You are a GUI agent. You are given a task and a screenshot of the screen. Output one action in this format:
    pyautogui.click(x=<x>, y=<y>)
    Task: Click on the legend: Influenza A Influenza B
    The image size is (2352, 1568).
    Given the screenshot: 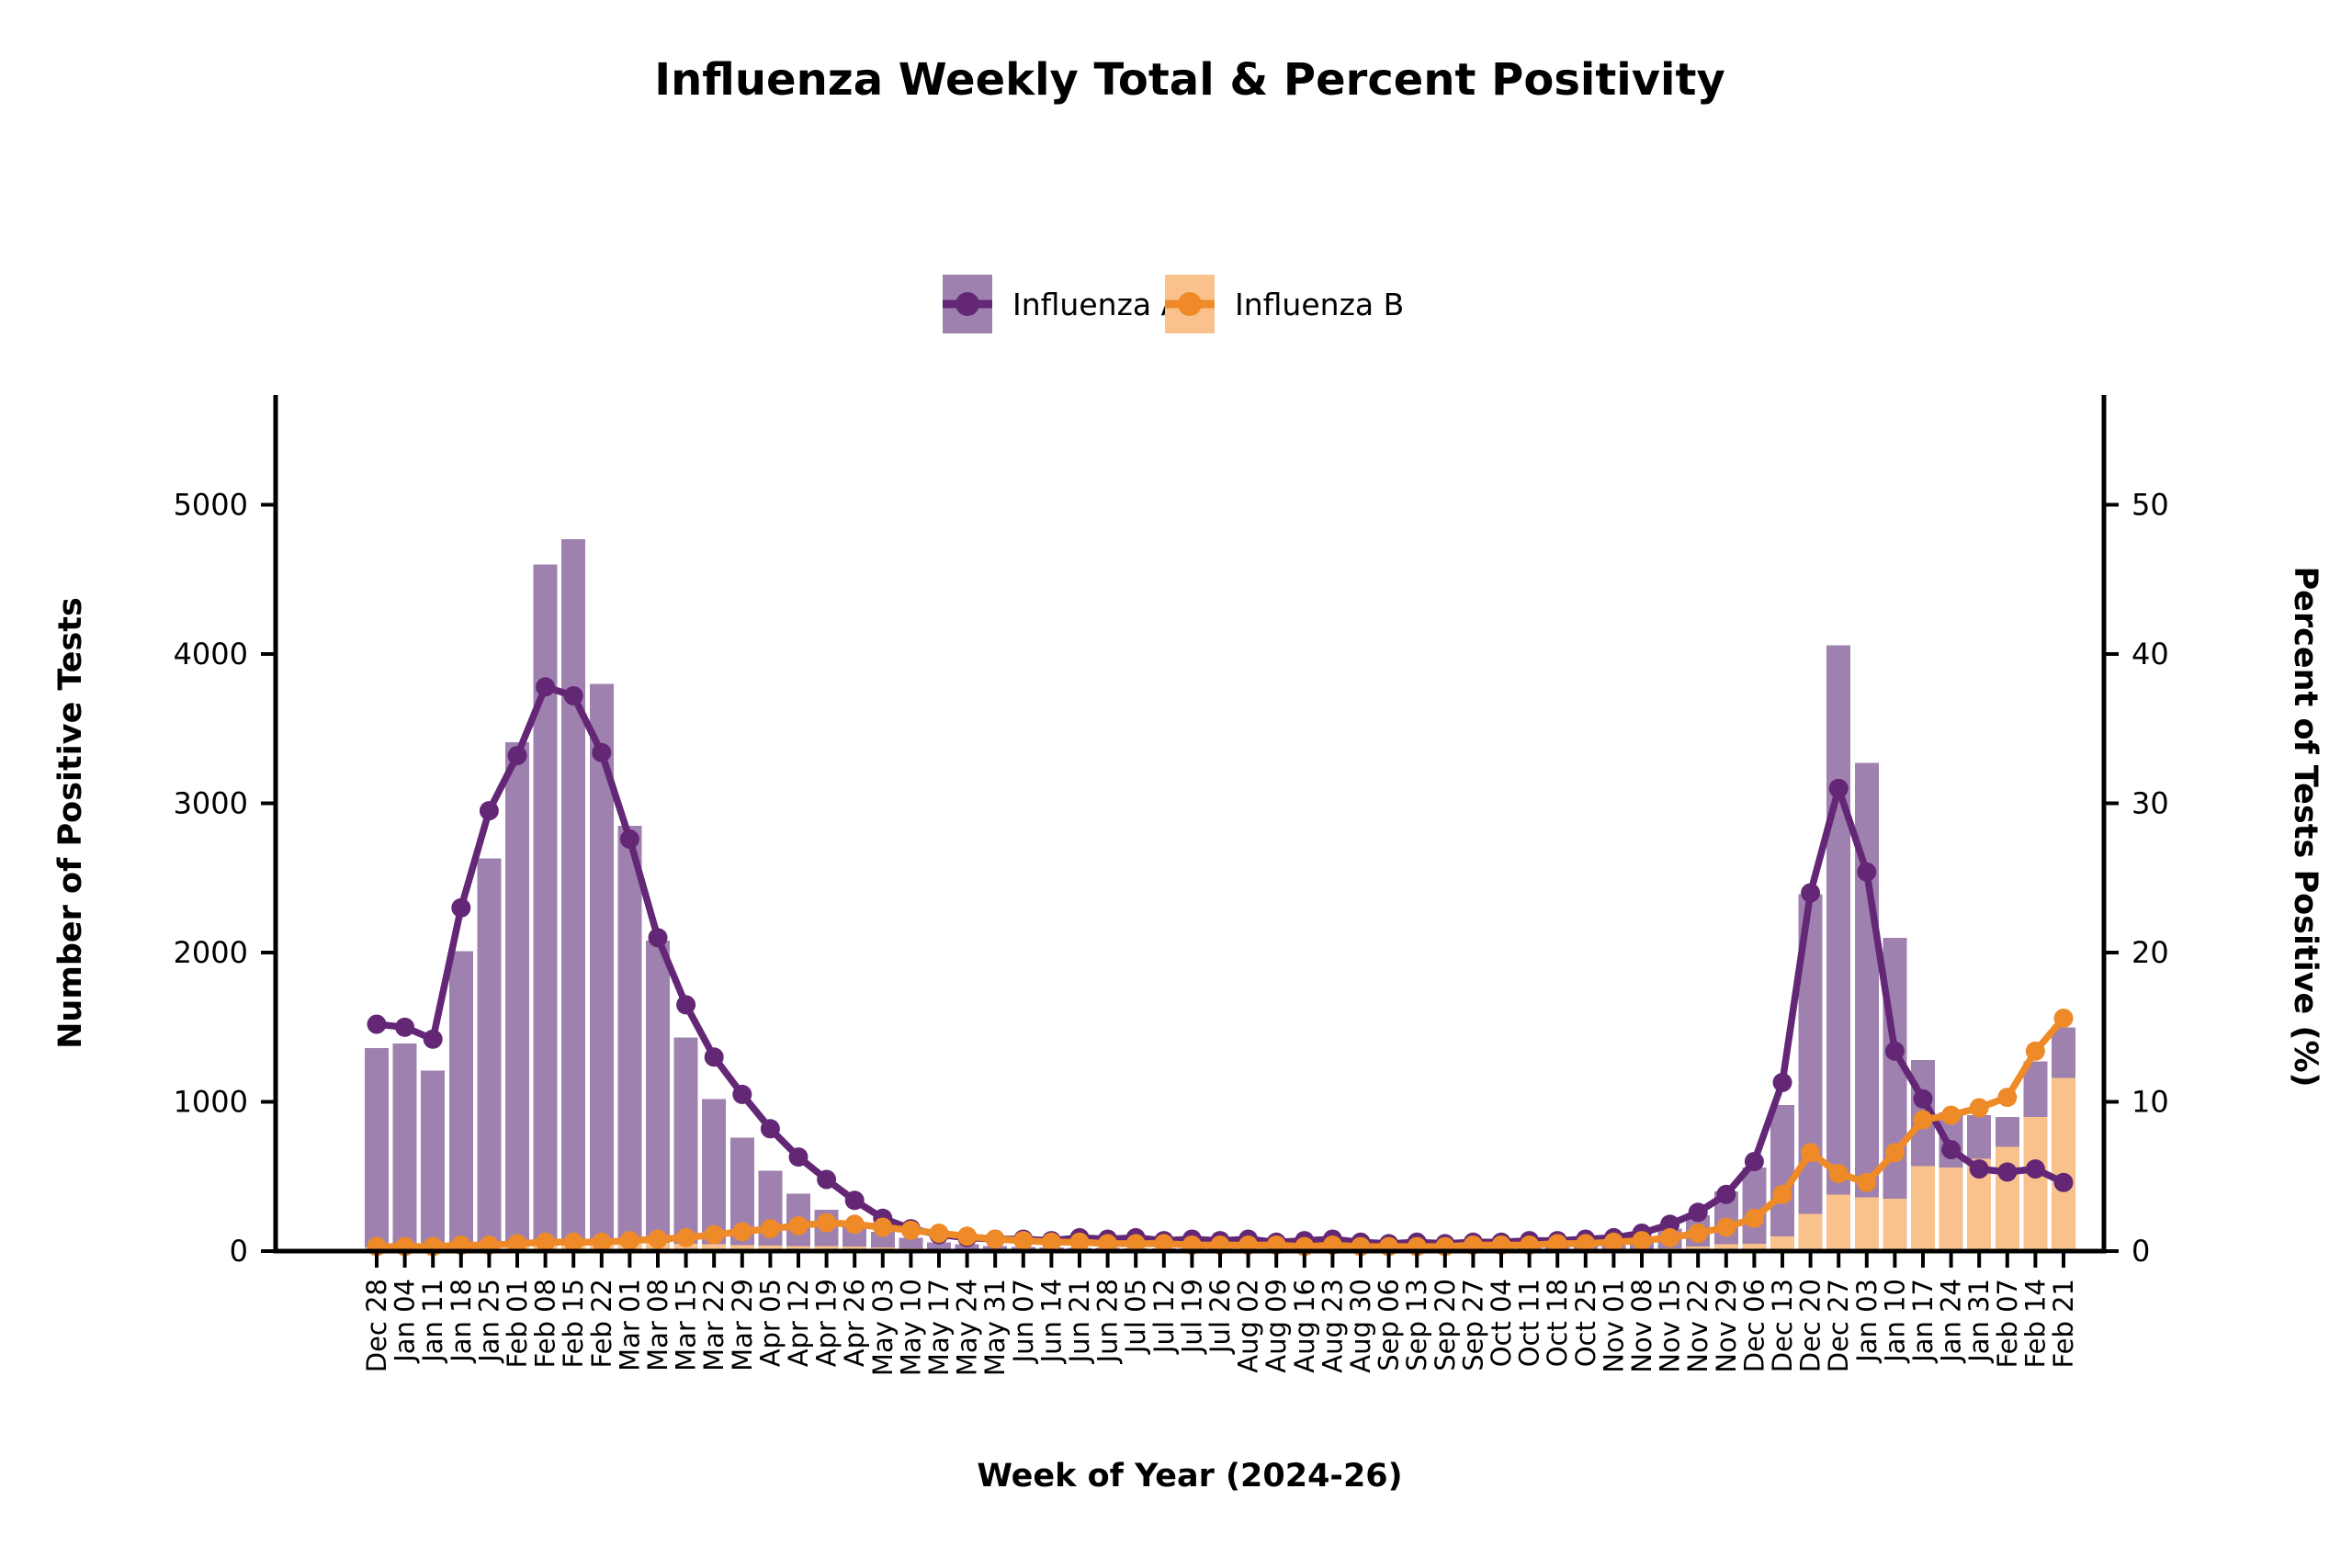 What is the action you would take?
    pyautogui.click(x=1173, y=304)
    